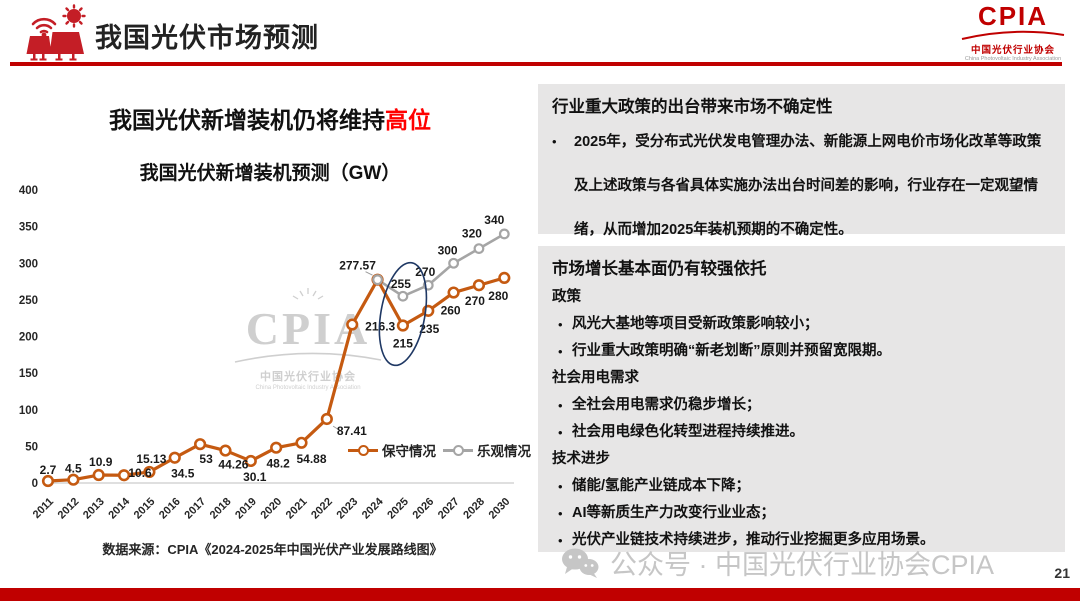 Image resolution: width=1080 pixels, height=601 pixels. I want to click on headline: 我国光伏新增装机仍将维持高位, so click(270, 118).